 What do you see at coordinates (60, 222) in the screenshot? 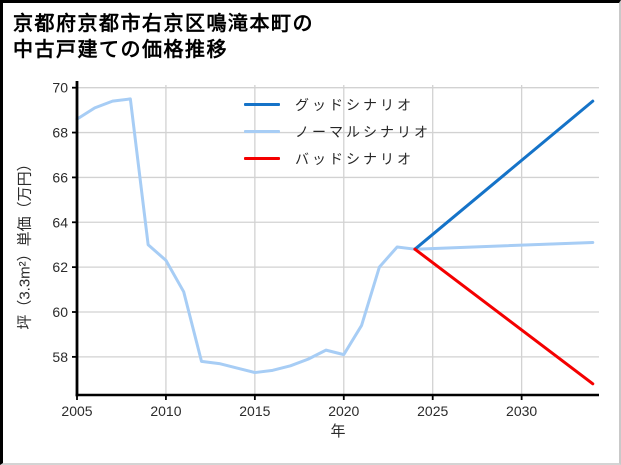
I see `y-tick-label: 64` at bounding box center [60, 222].